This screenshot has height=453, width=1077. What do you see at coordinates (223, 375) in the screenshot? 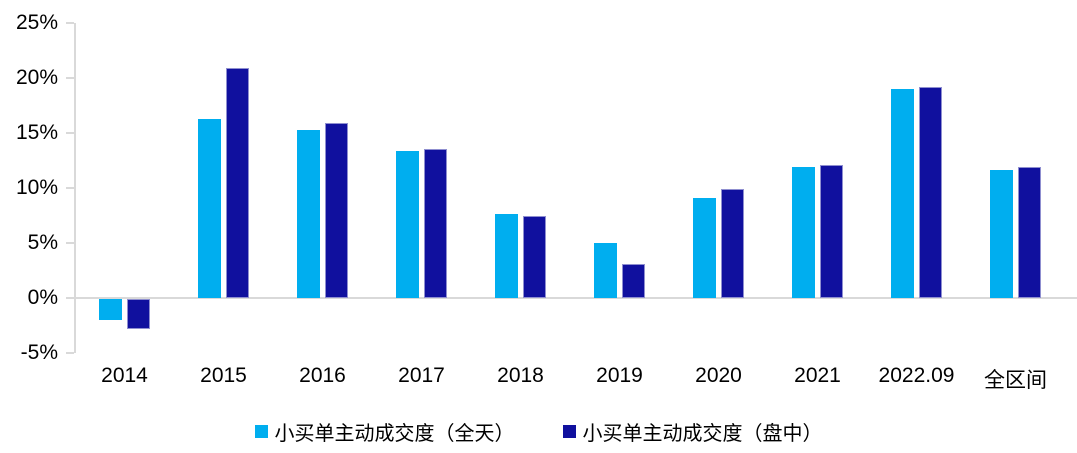
I see `x-label-1: 2015` at bounding box center [223, 375].